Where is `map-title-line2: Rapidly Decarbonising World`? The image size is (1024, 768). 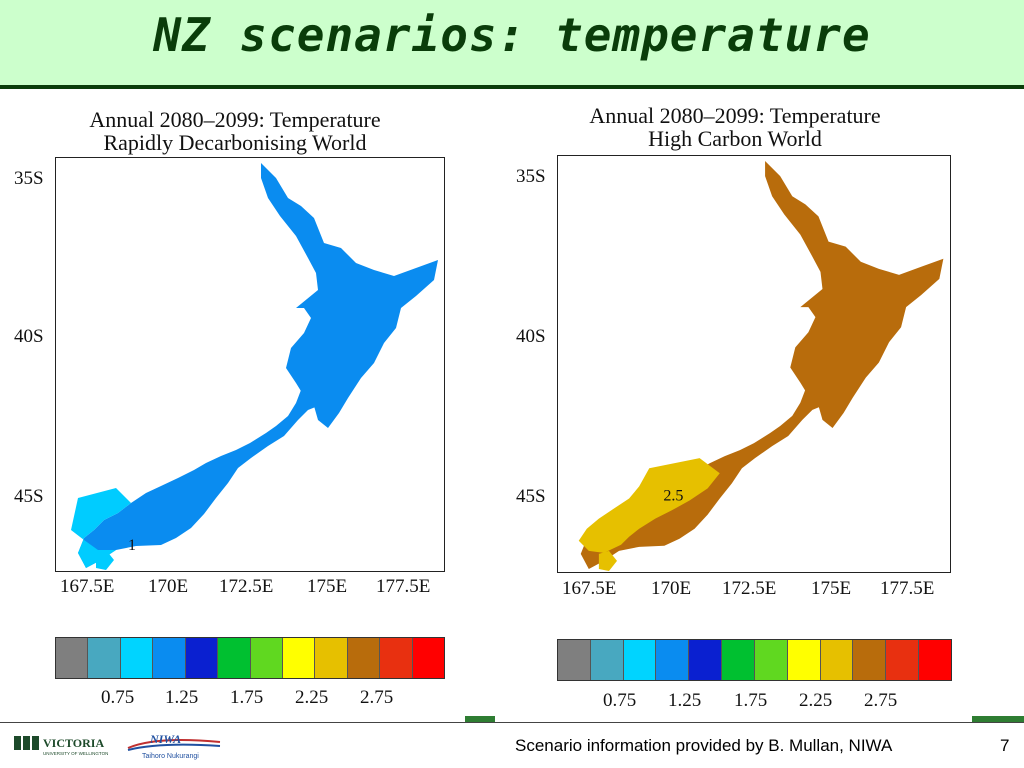 map-title-line2: Rapidly Decarbonising World is located at coordinates (235, 142).